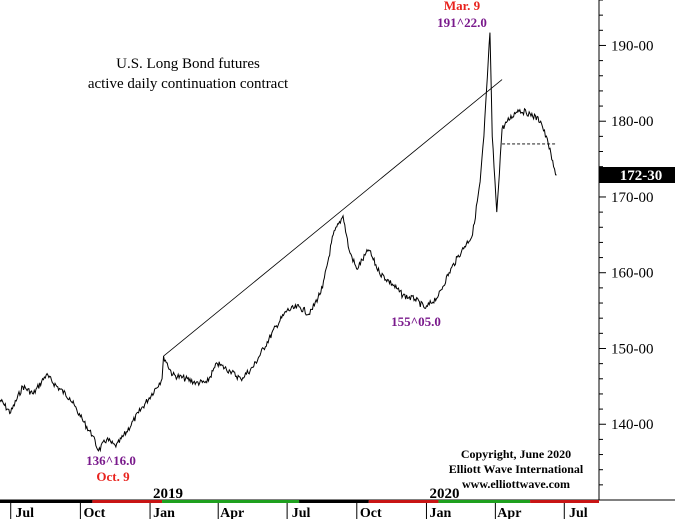  I want to click on time-axis: Jul Oct Jan Apr Jul Oct Jan Apr Jul 2019 2020, so click(337, 502).